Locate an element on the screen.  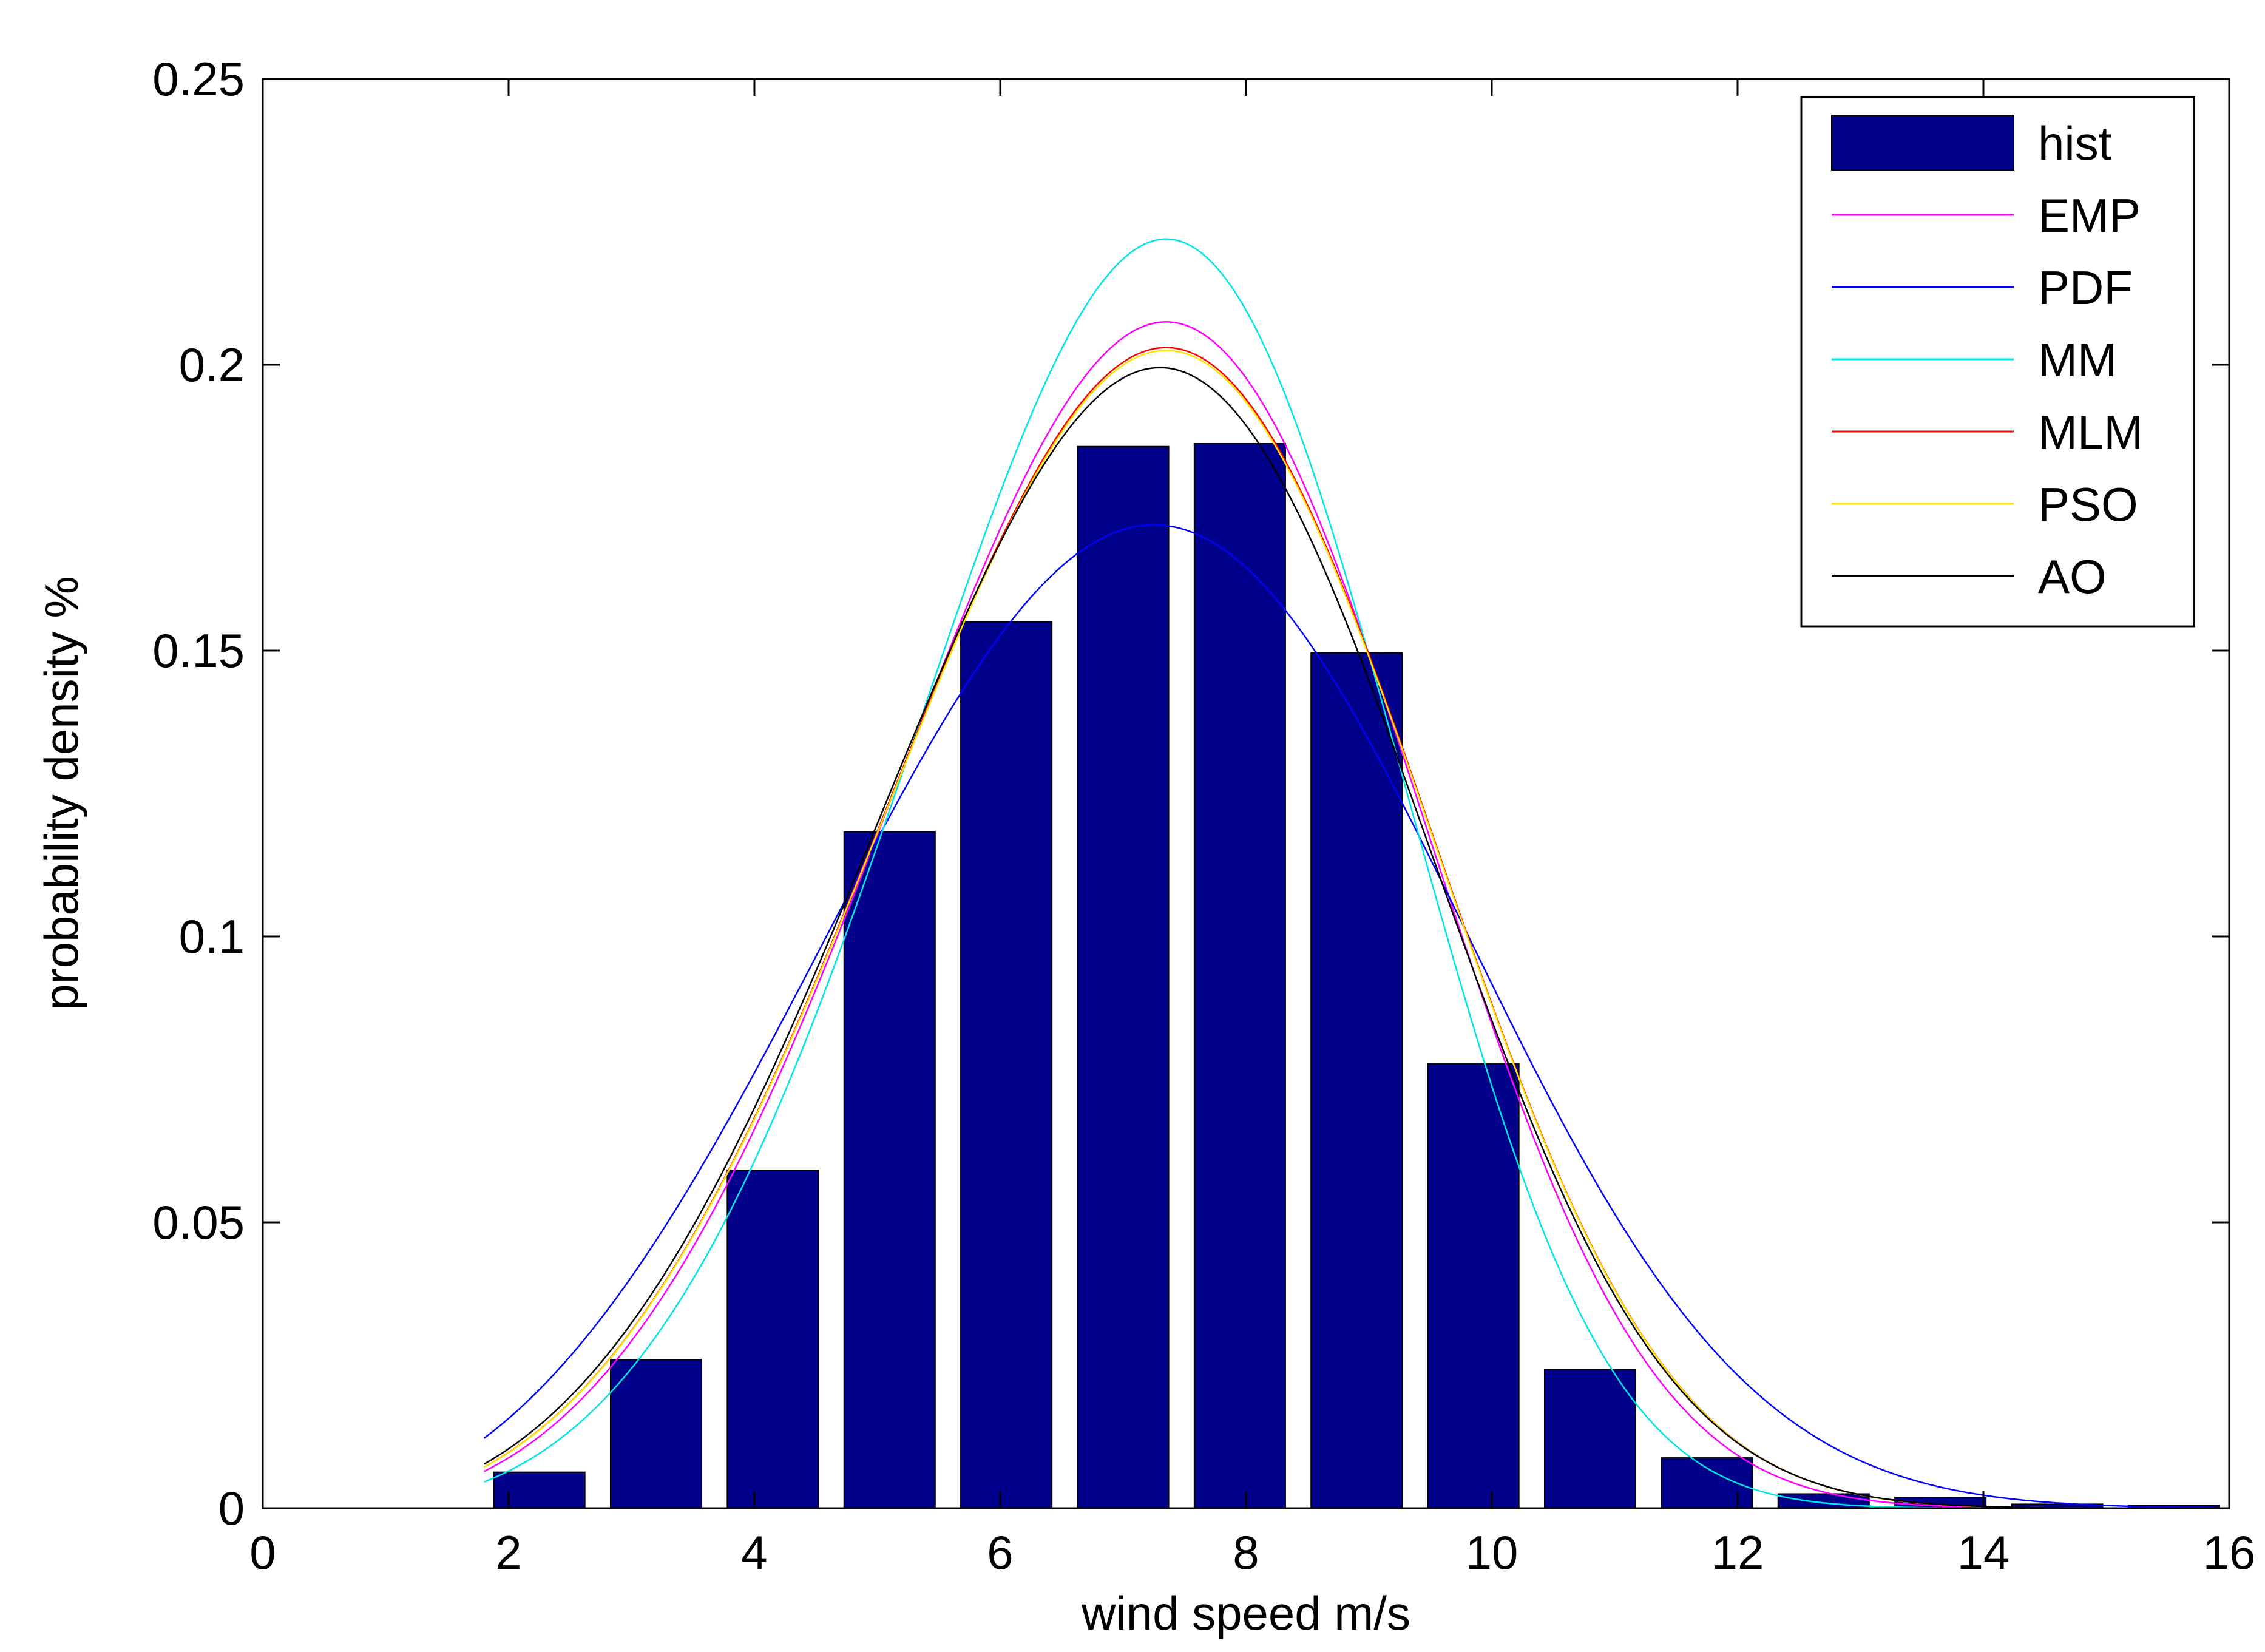
legend-box is located at coordinates (1997, 362).